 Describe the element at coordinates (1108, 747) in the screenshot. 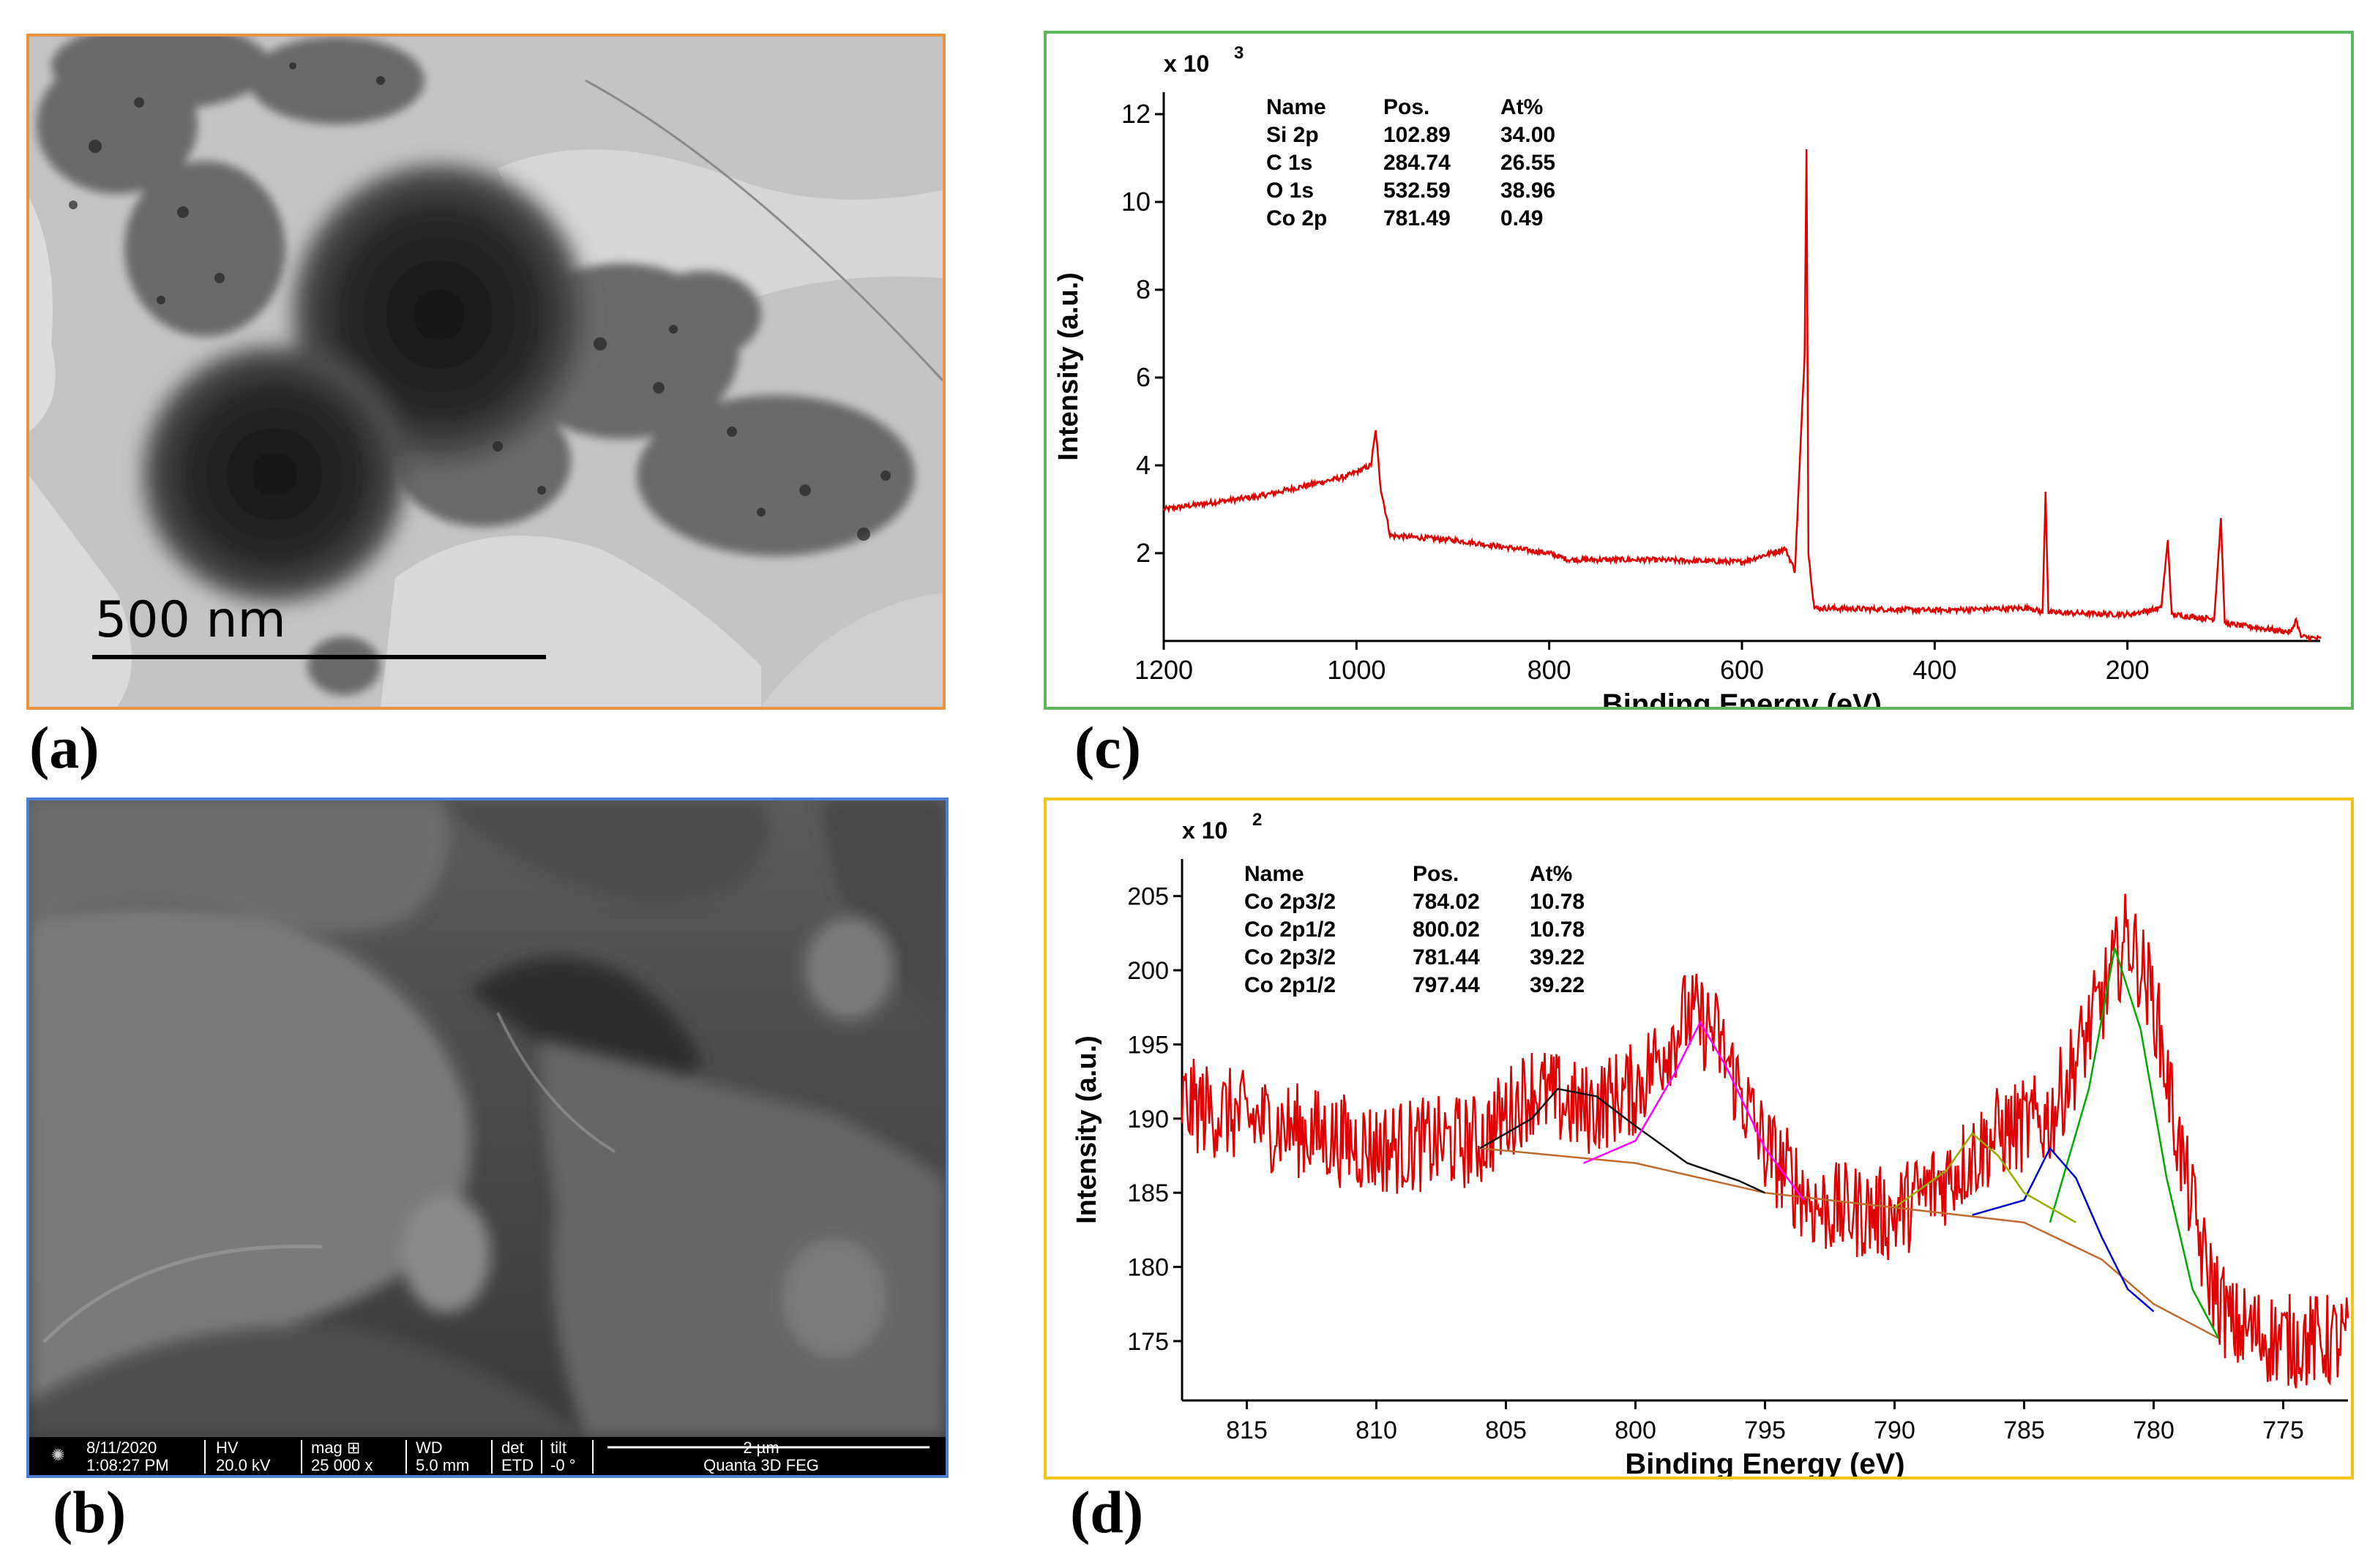

I see `panel-label-c: (c)` at that location.